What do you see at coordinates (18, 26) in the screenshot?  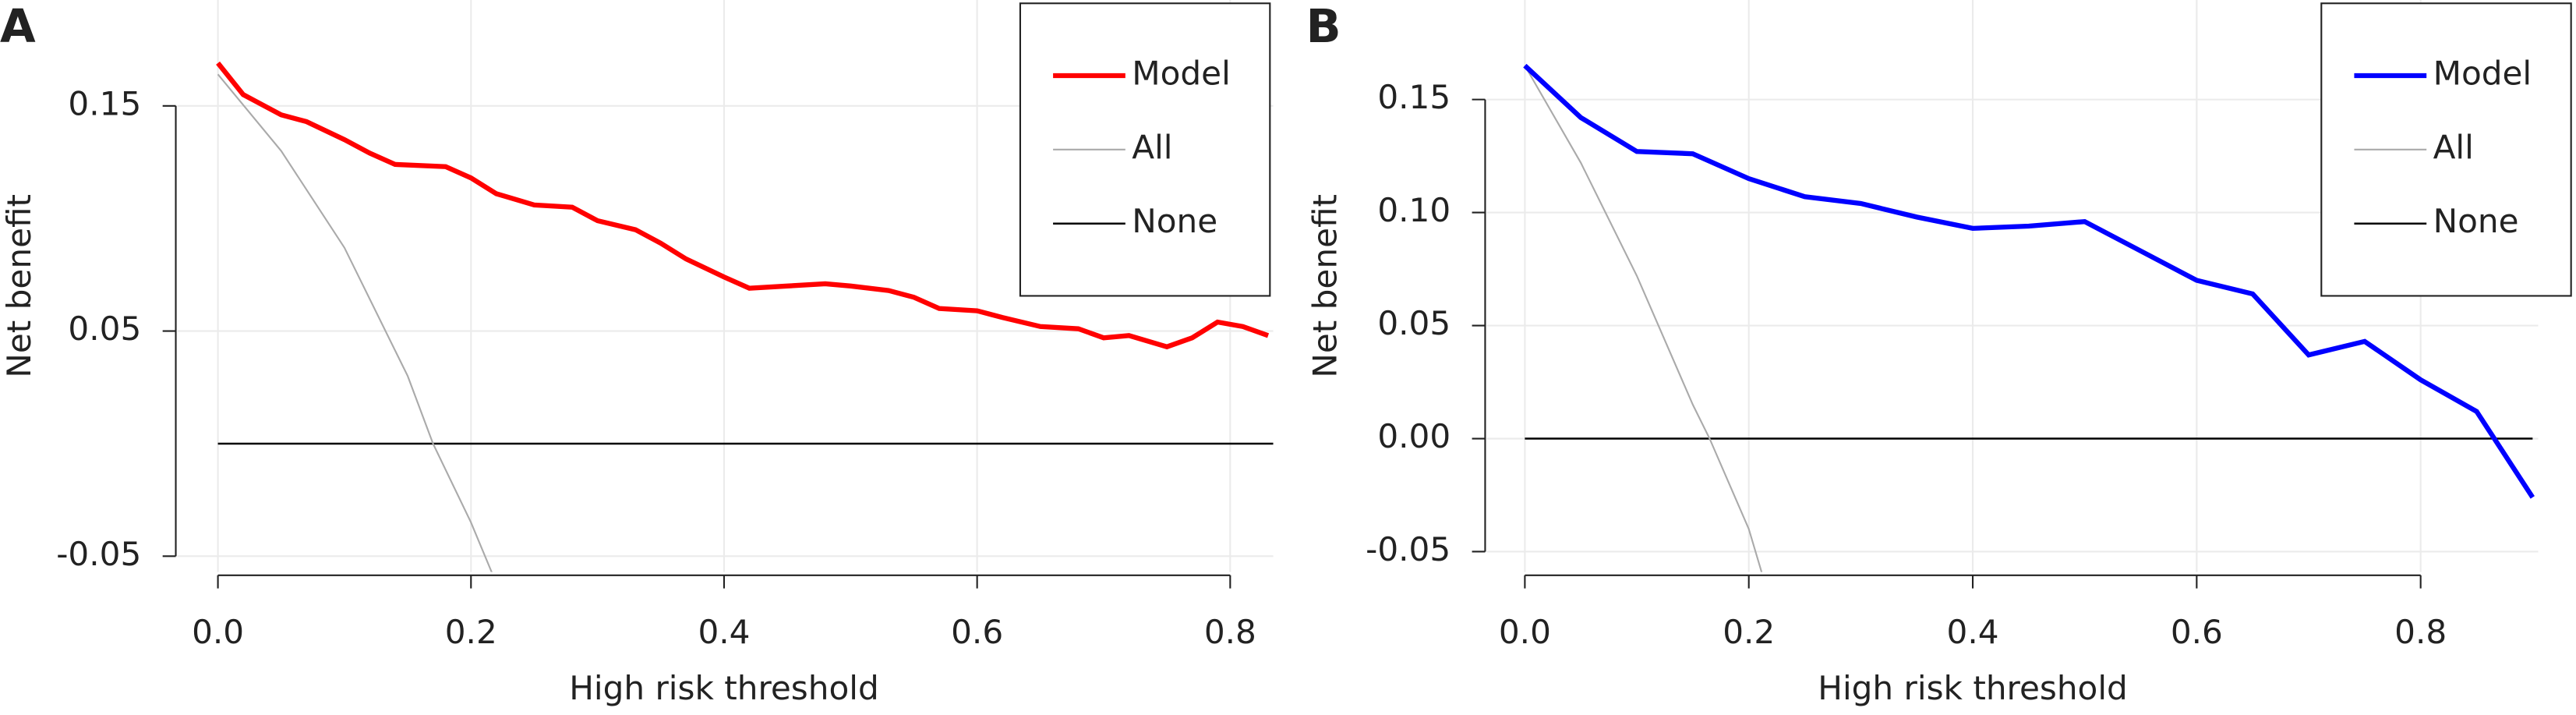 I see `panel-label: A` at bounding box center [18, 26].